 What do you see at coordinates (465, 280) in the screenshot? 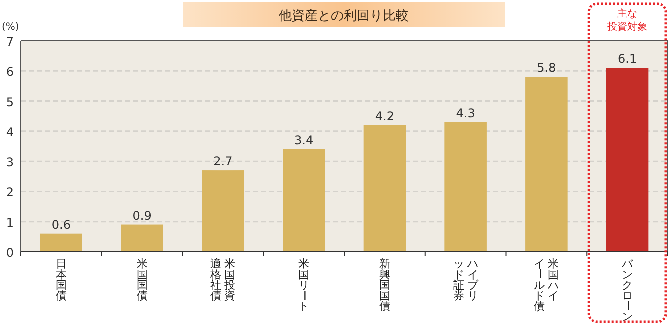
I see `category-label: ハイブリッド証券` at bounding box center [465, 280].